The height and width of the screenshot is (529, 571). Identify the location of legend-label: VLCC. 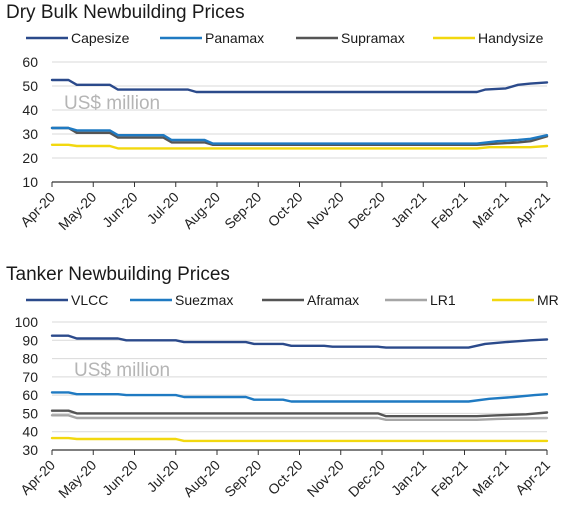
(89, 300).